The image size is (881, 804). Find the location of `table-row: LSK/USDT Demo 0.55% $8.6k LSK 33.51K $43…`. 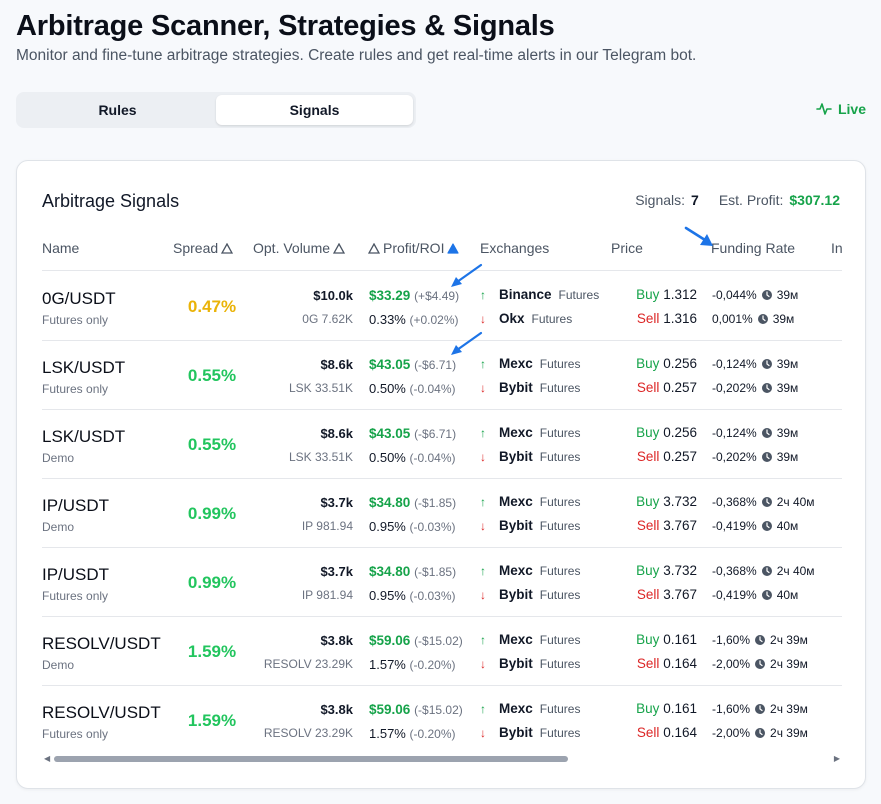

table-row: LSK/USDT Demo 0.55% $8.6k LSK 33.51K $43… is located at coordinates (442, 444).